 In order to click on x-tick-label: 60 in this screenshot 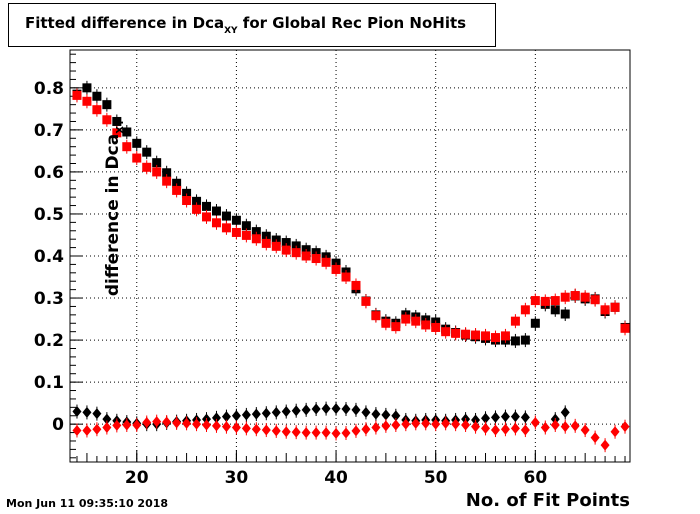, I will do `click(536, 478)`.